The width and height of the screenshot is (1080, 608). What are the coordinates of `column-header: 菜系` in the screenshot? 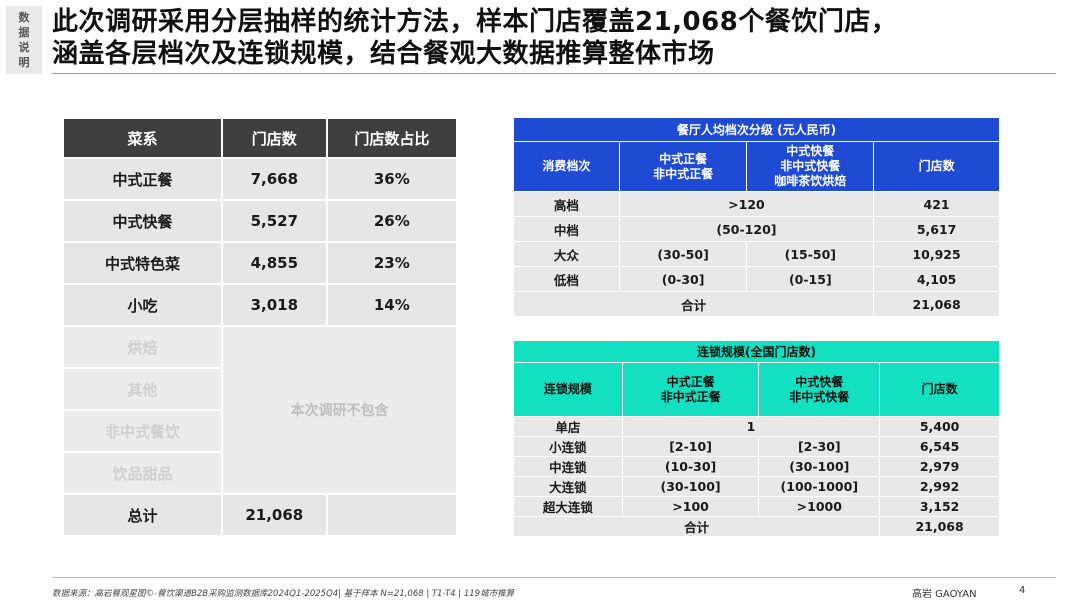 It's located at (142, 138).